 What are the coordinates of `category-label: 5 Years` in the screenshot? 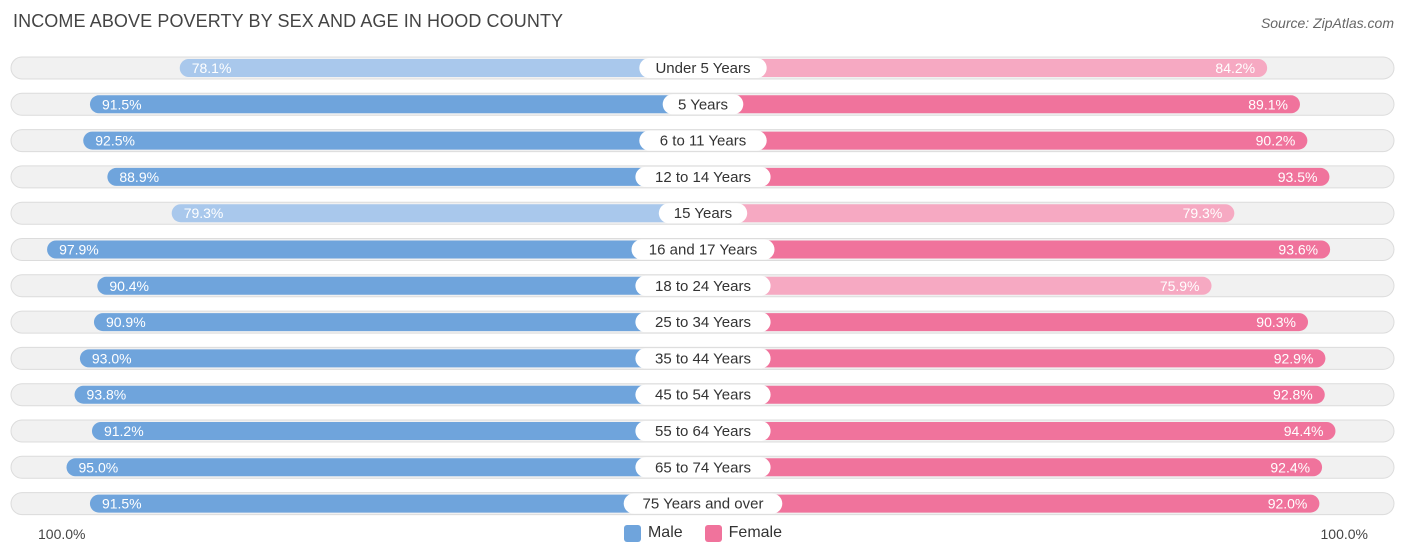 It's located at (703, 104).